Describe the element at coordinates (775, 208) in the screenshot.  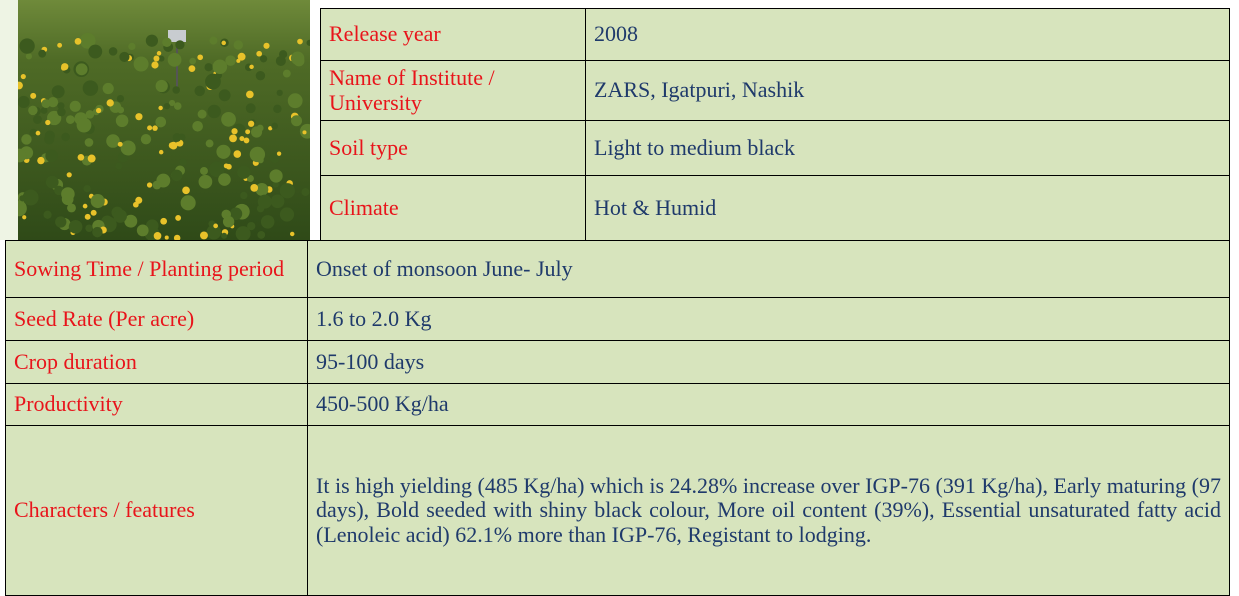
I see `row: Climate Hot & Humid` at that location.